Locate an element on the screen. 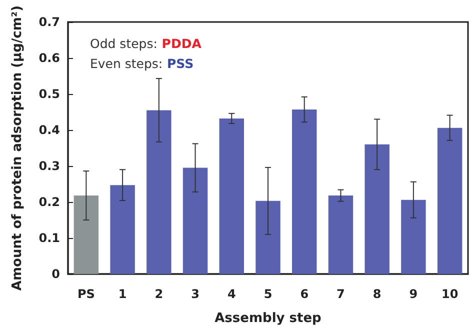 Image resolution: width=474 pixels, height=333 pixels. x-tick-label: 10 is located at coordinates (449, 294).